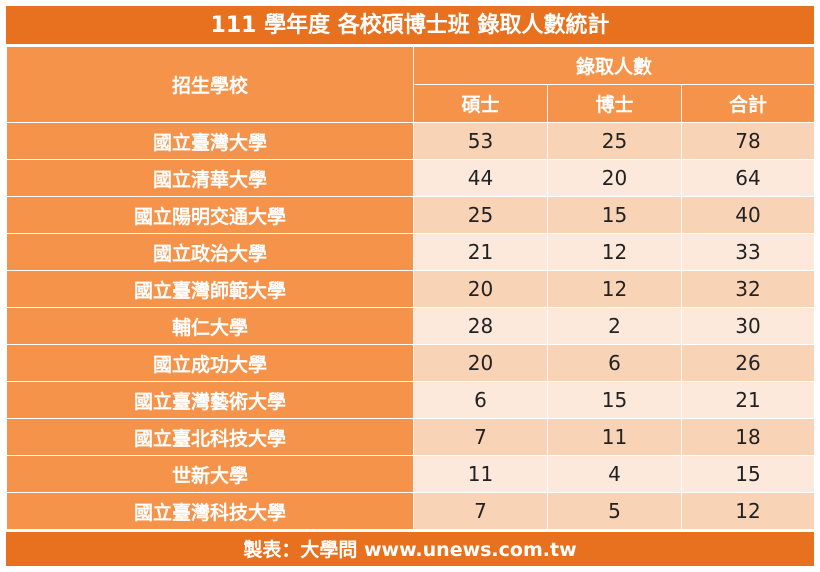  Describe the element at coordinates (210, 437) in the screenshot. I see `school-name: 國立臺北科技大學` at that location.